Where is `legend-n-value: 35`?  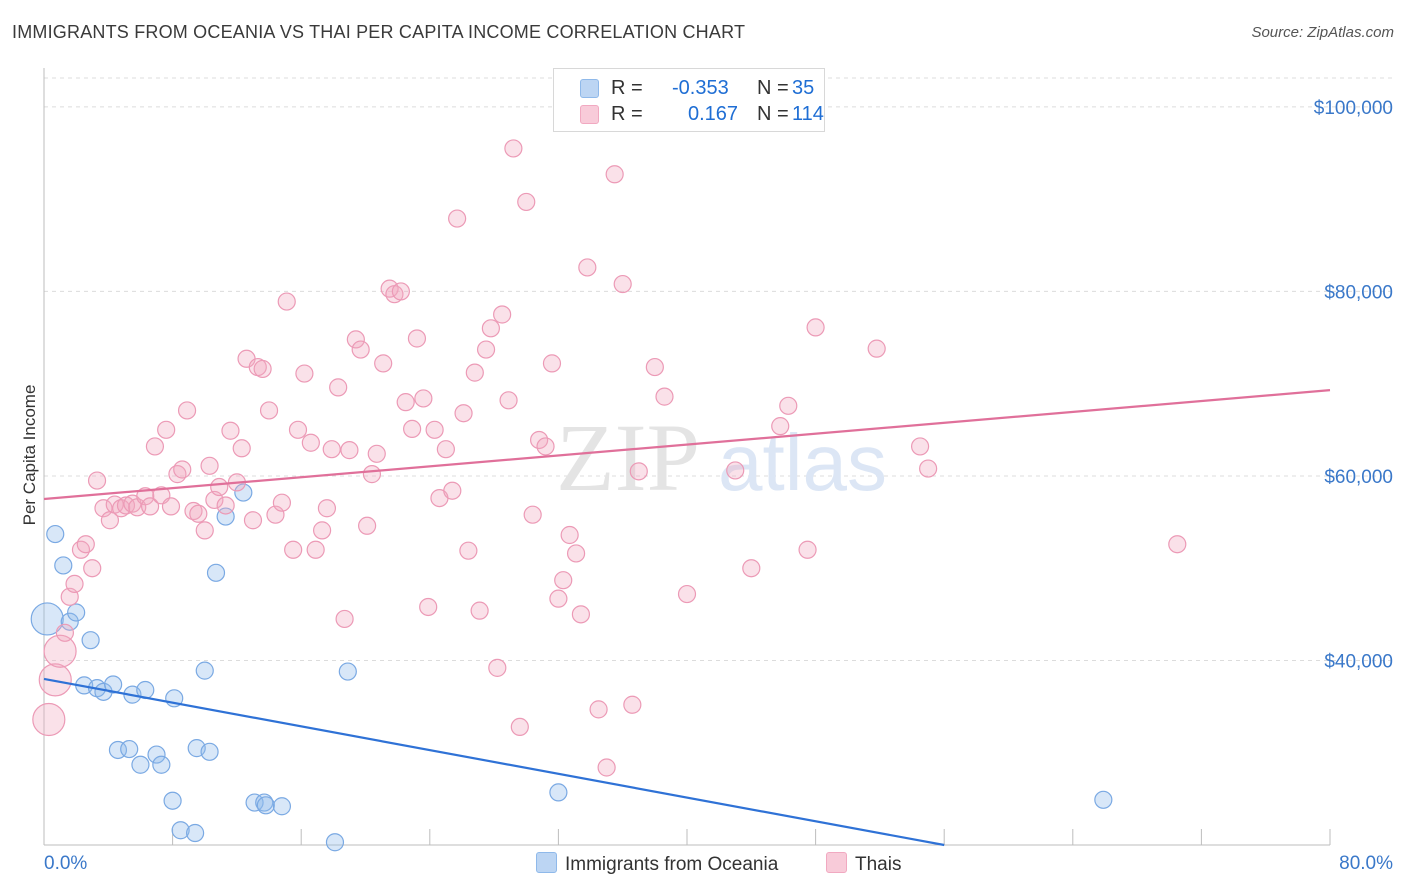
legend-n-value: 35 is located at coordinates (803, 88).